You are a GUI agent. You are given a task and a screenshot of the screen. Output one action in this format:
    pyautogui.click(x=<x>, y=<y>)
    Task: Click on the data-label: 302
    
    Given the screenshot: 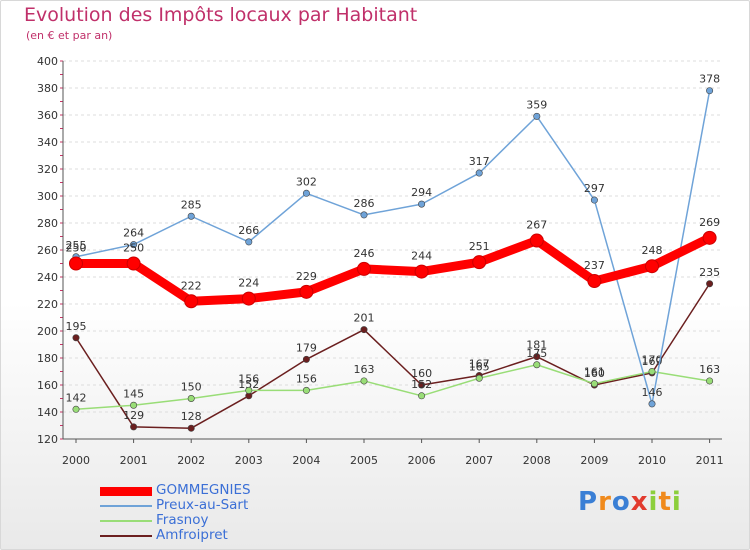 What is the action you would take?
    pyautogui.click(x=306, y=181)
    